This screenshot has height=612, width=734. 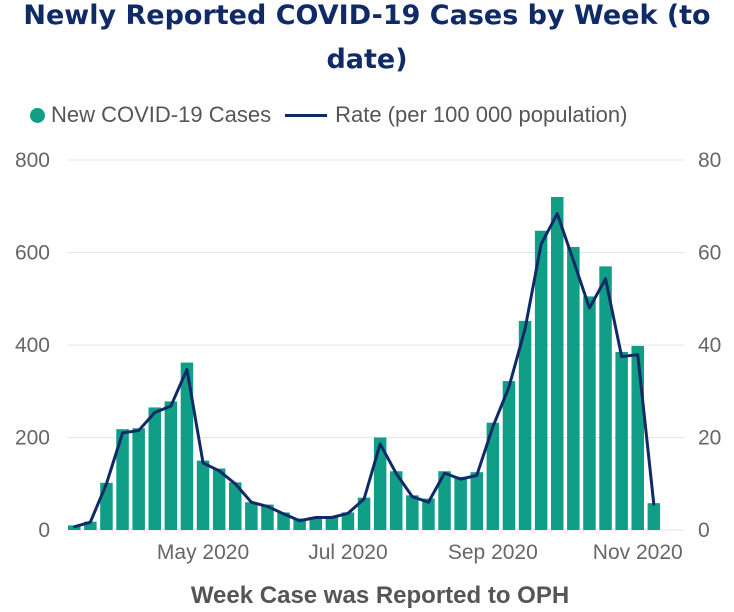 I want to click on y-axis-right: 0 20 40 60 80, so click(x=709, y=345).